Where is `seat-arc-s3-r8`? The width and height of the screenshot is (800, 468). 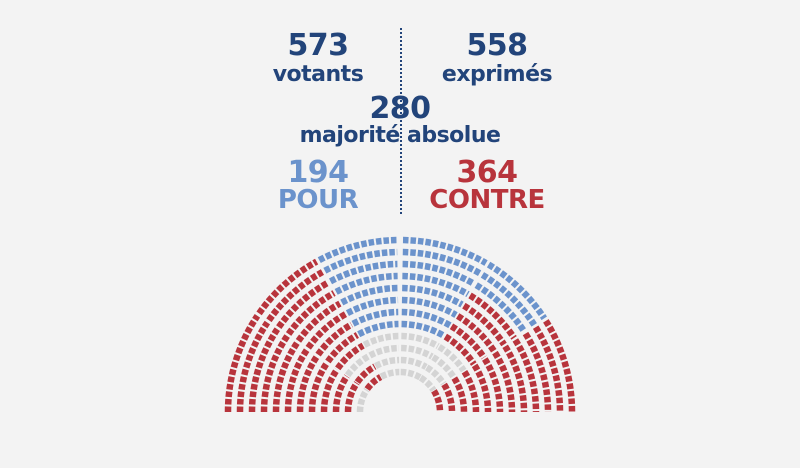
seat-arc-s3-r8 is located at coordinates (436, 285).